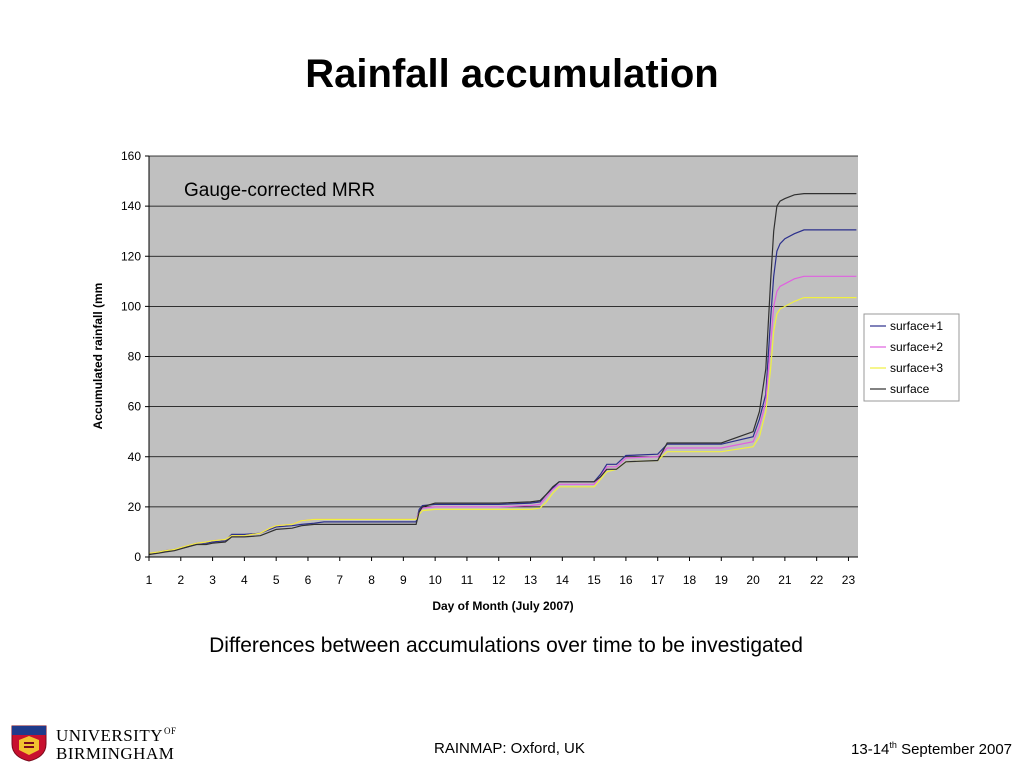 The height and width of the screenshot is (768, 1024). I want to click on logo-text-birmingham: BIRMINGHAM, so click(115, 753).